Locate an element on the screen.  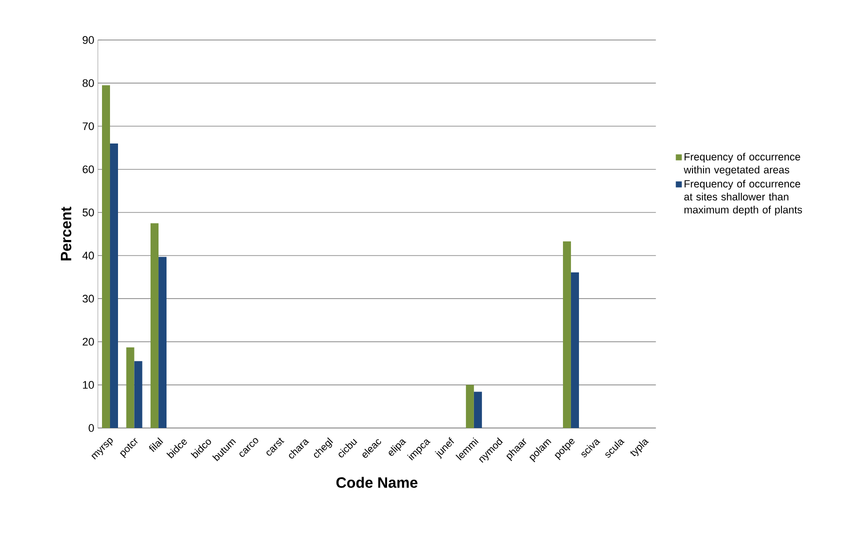
legend-label: Frequency of occurrence within vegetated areas is located at coordinates (742, 164).